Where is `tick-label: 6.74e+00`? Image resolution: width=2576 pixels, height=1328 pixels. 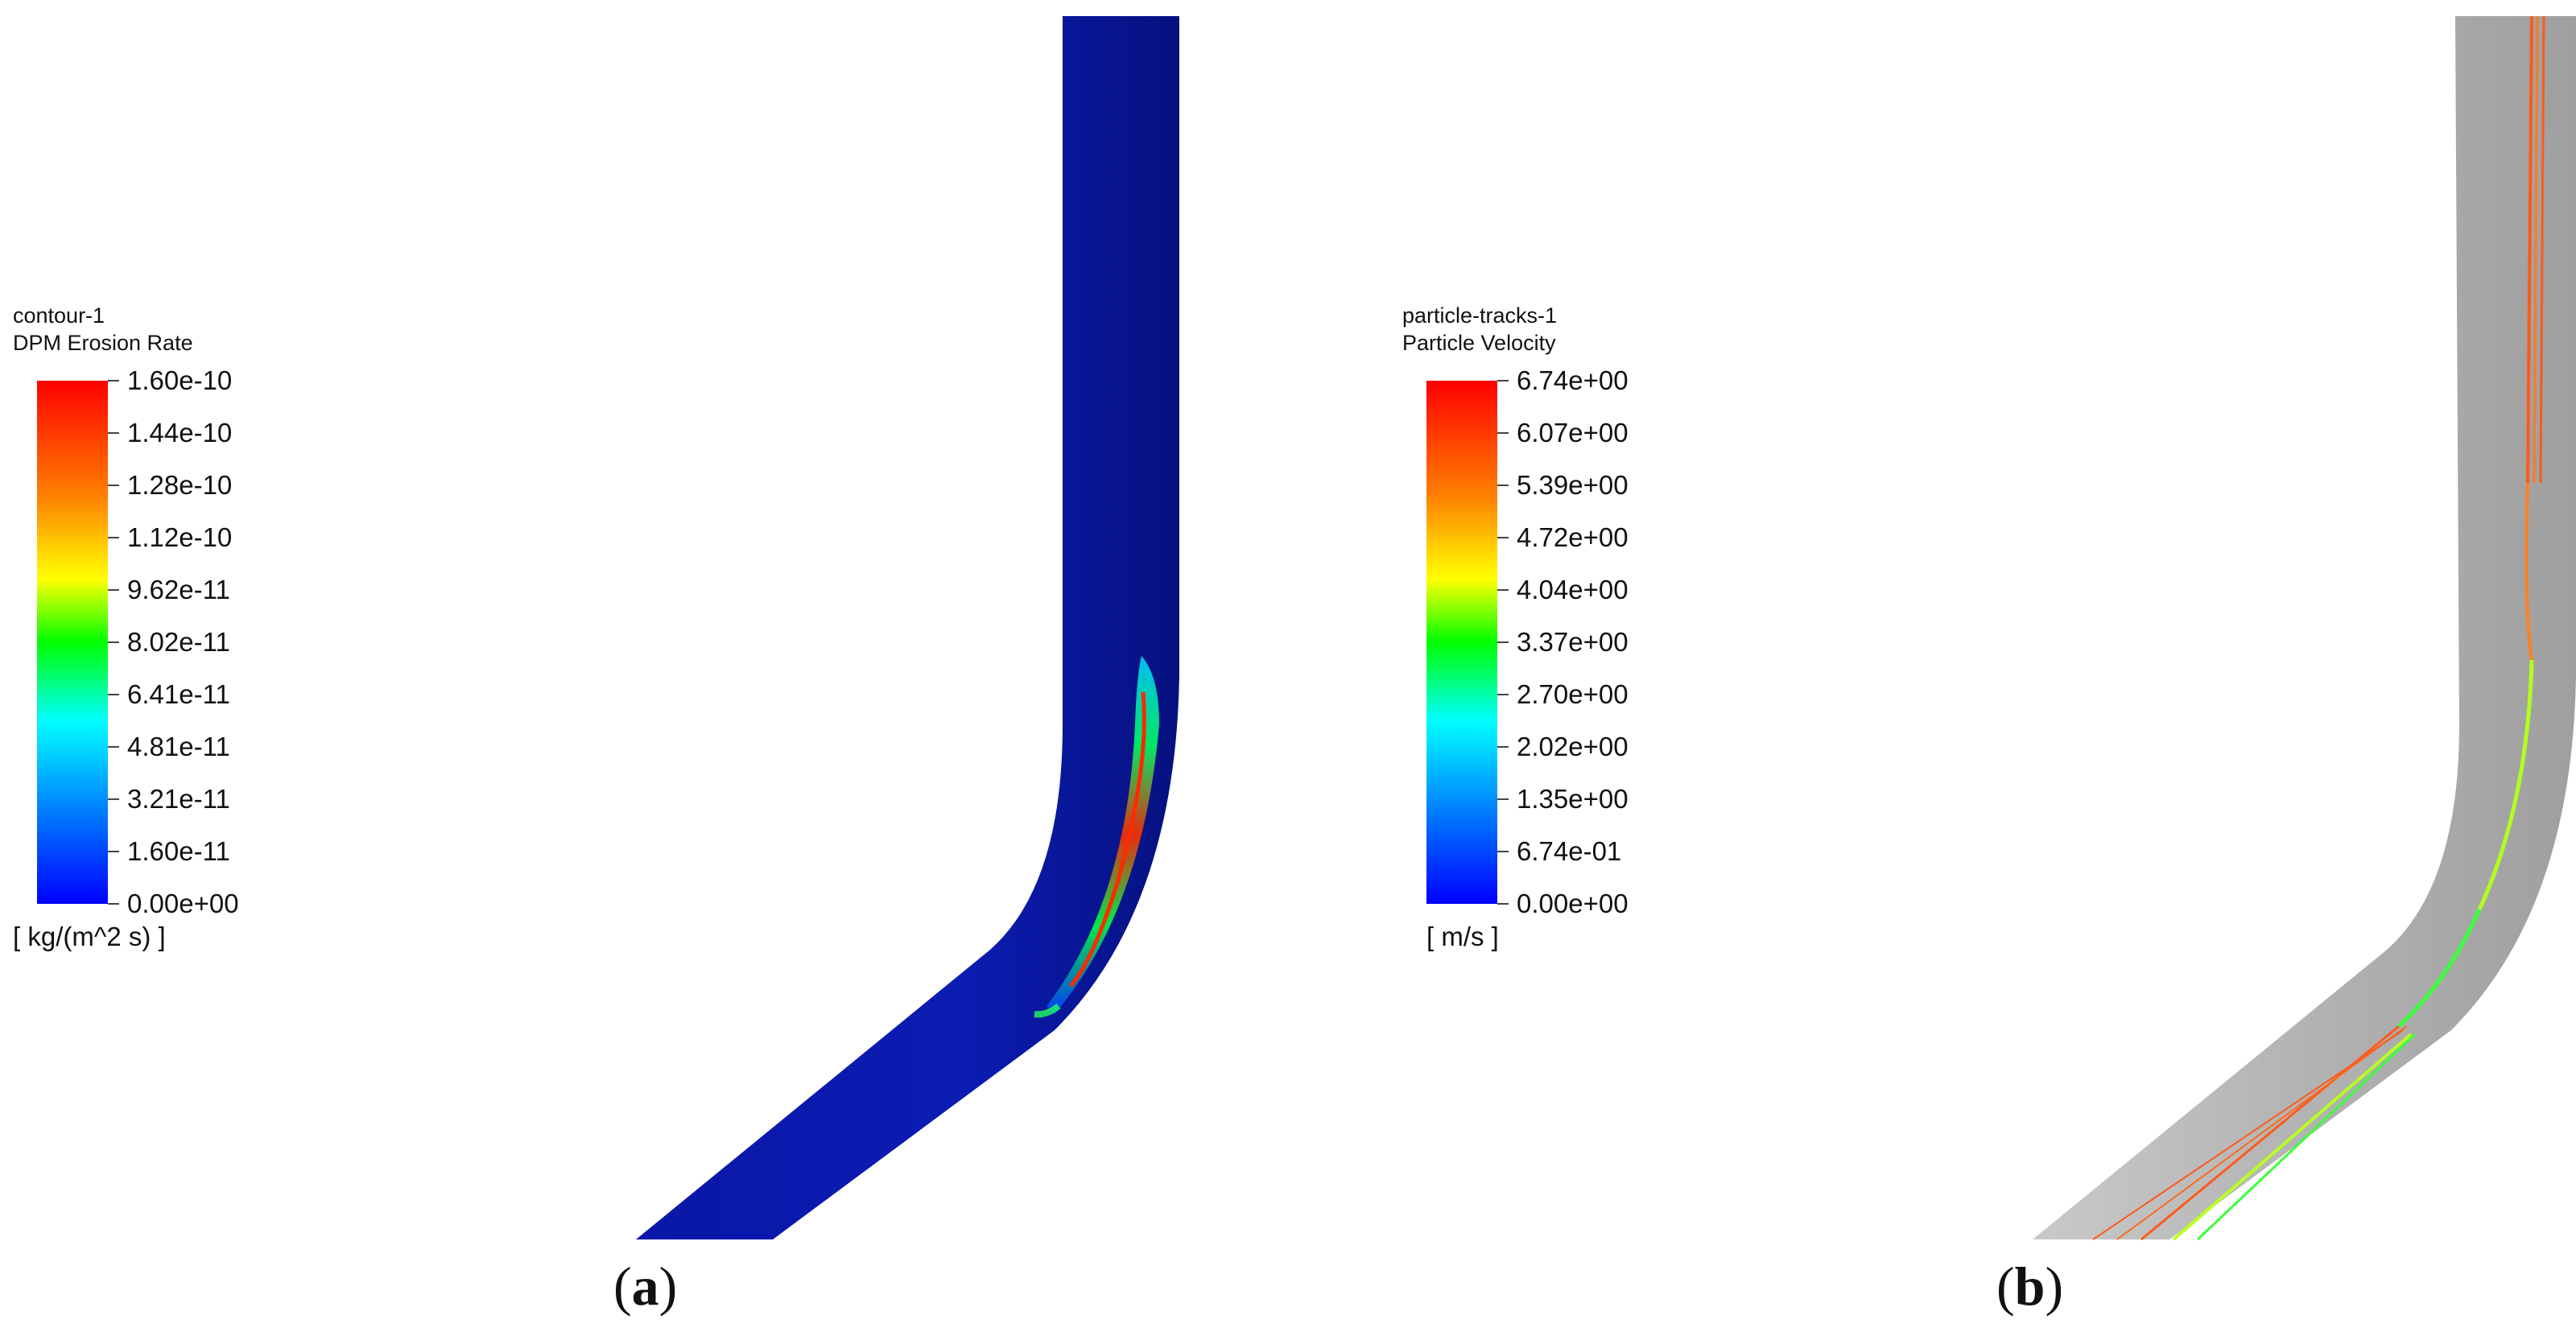 tick-label: 6.74e+00 is located at coordinates (1573, 380).